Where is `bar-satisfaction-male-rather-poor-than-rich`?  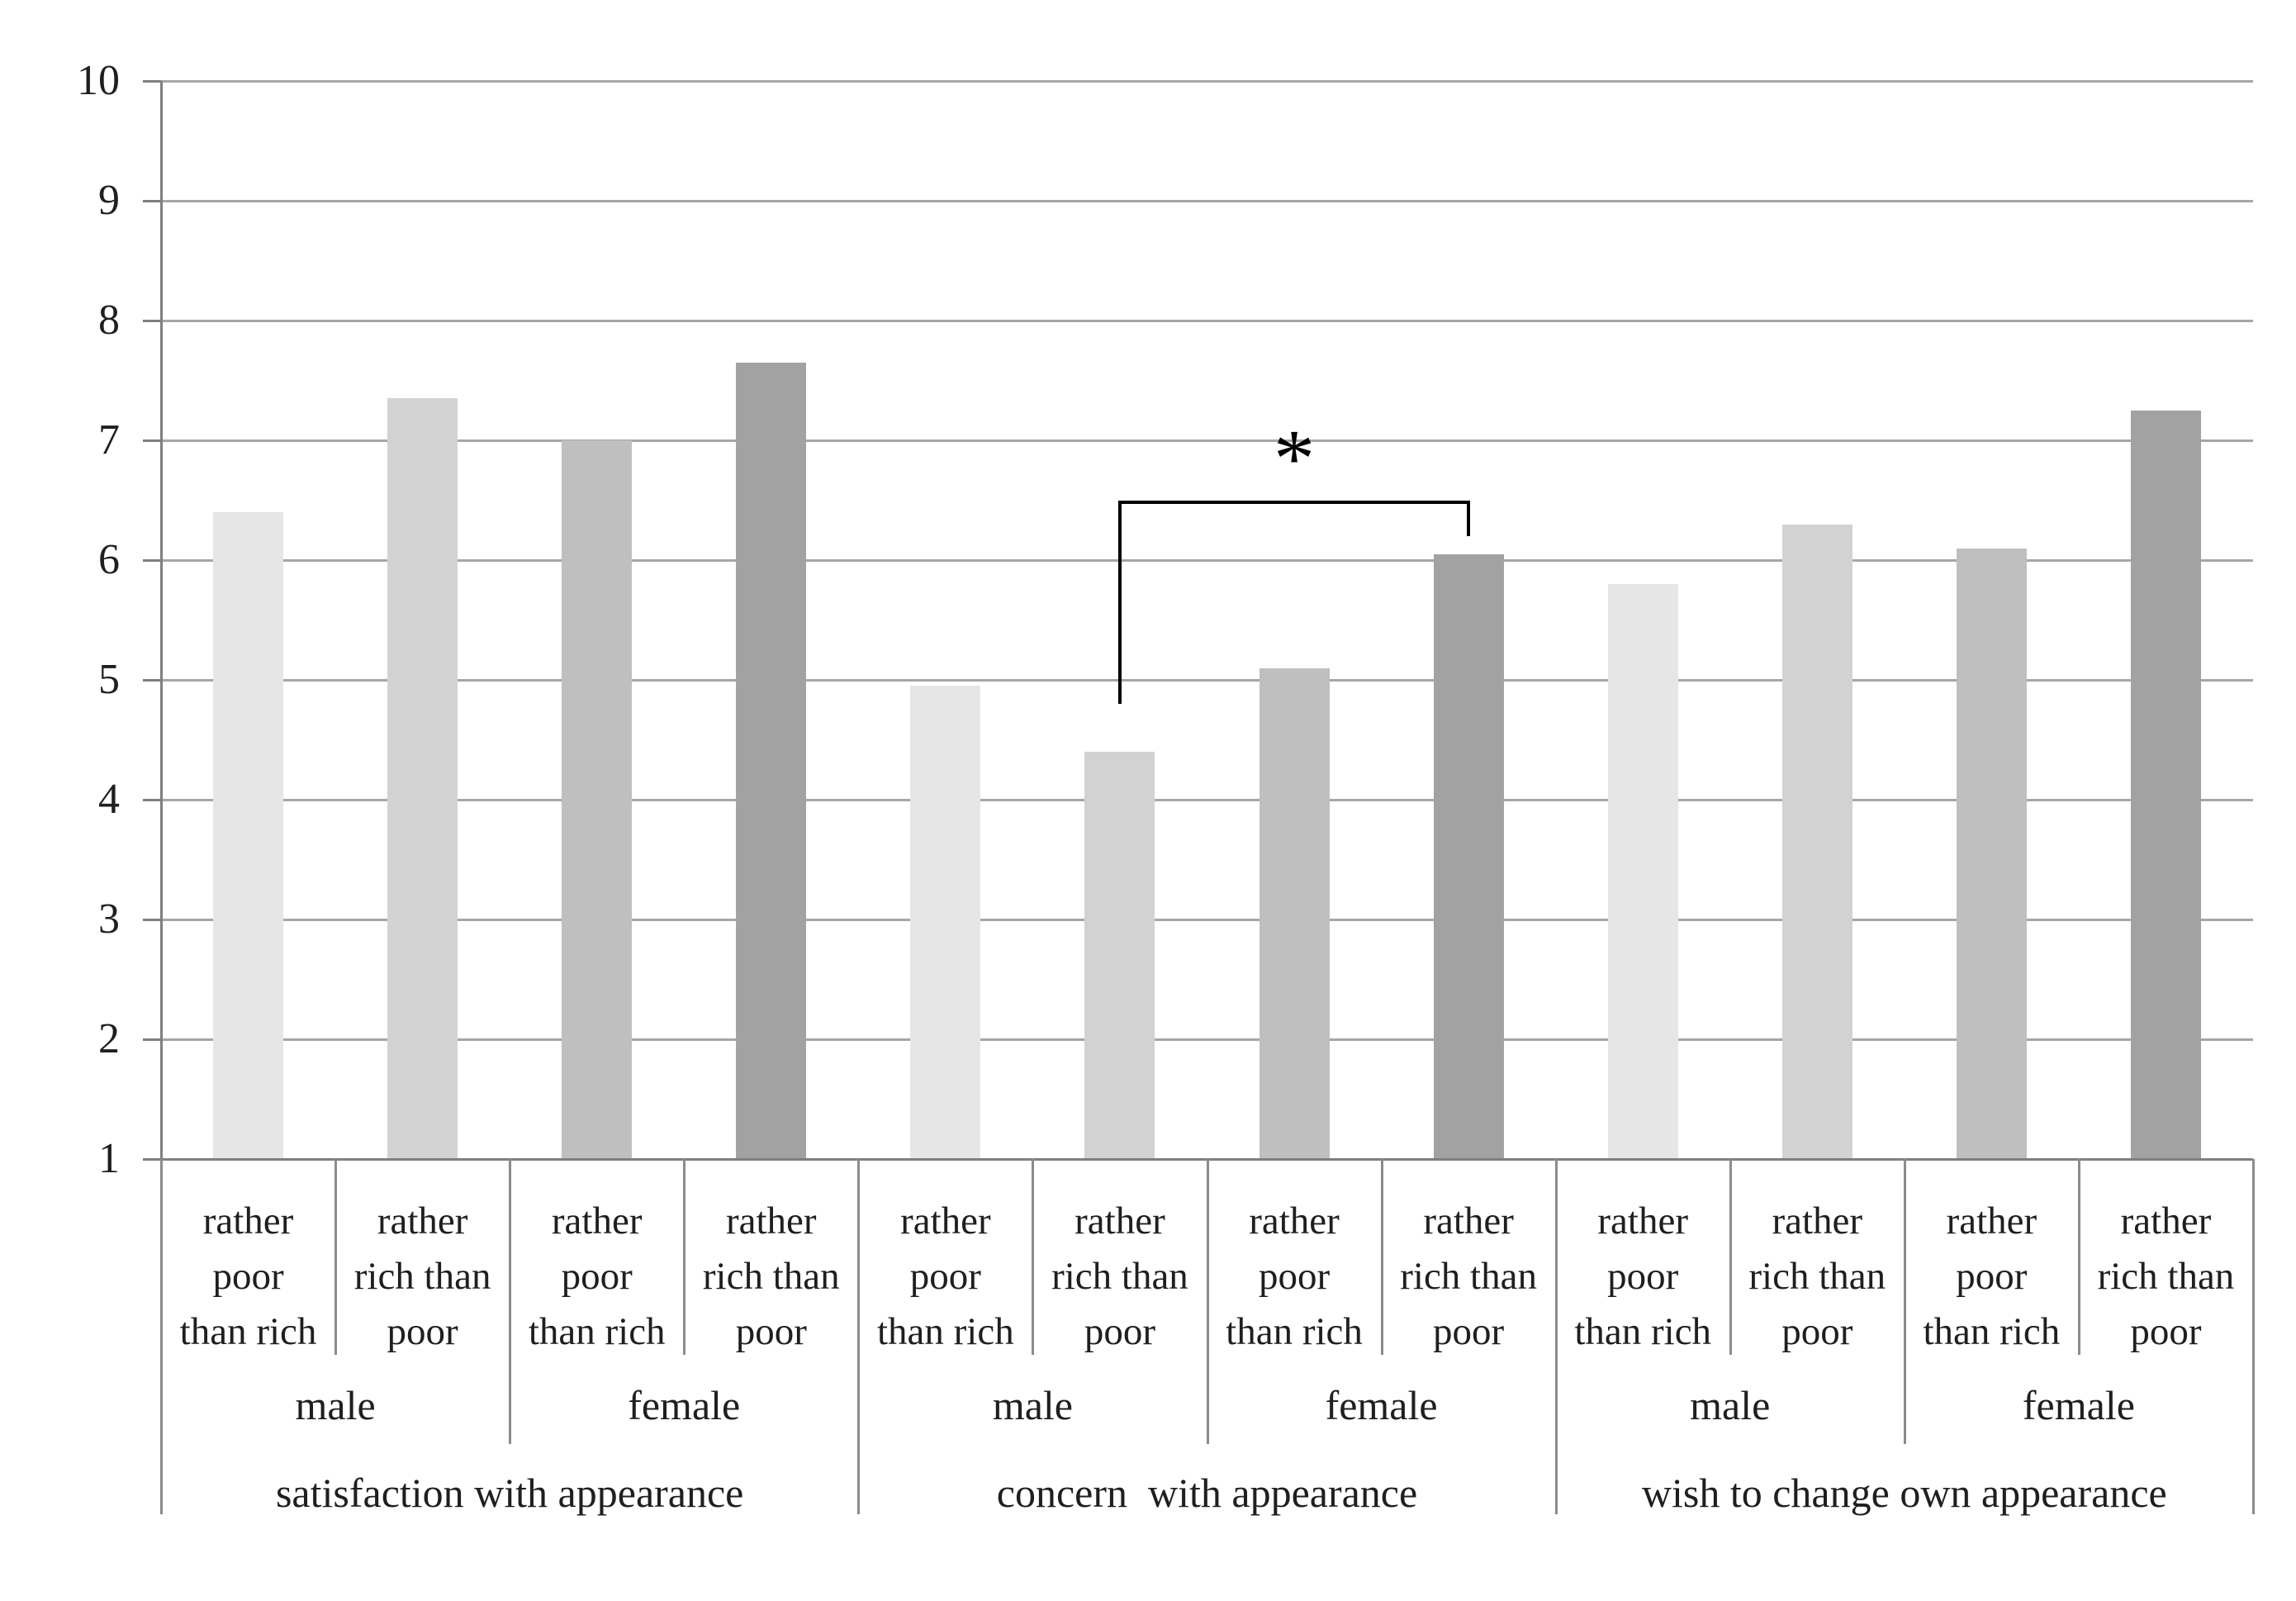 bar-satisfaction-male-rather-poor-than-rich is located at coordinates (248, 835).